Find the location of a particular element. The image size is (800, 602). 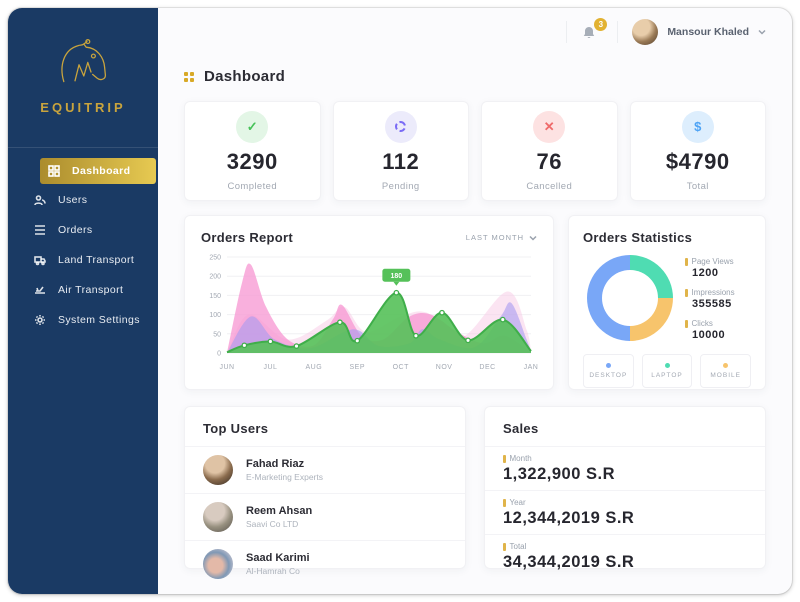

sidebar-item-dashboard: Dashboard is located at coordinates (98, 171).